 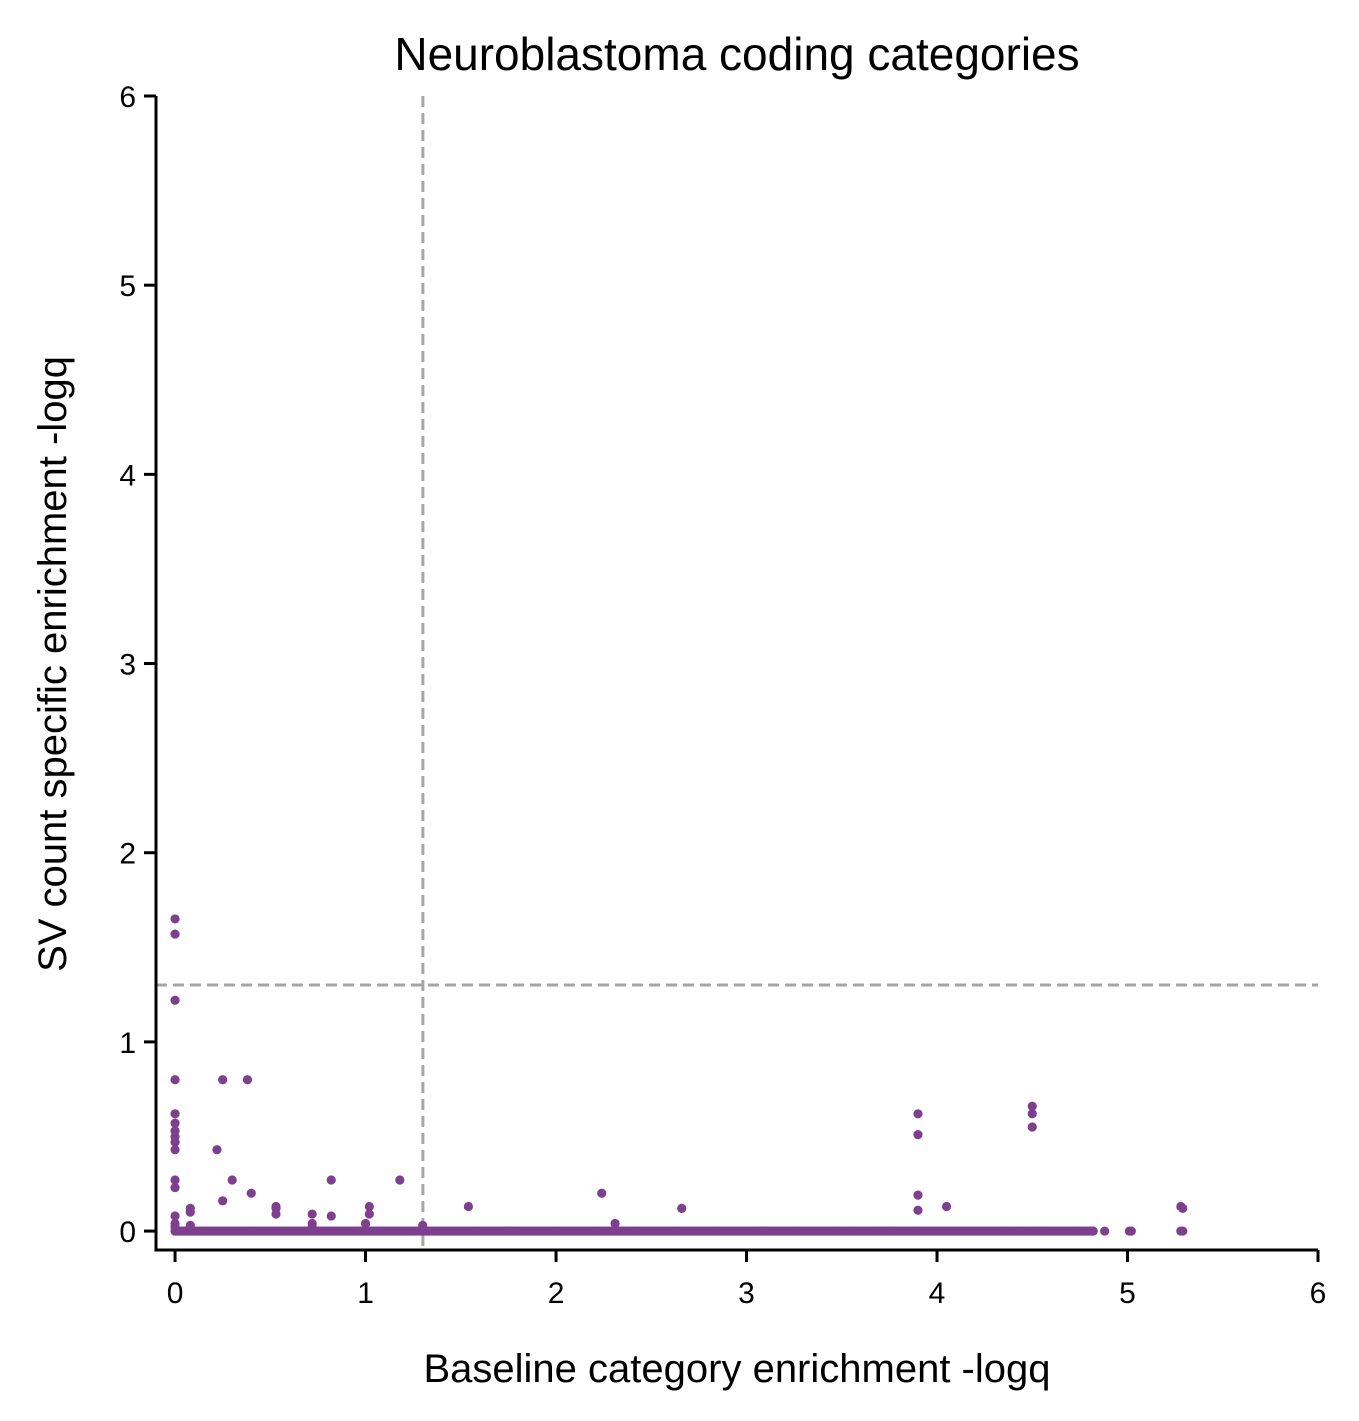 I want to click on x-tick-label: 4, so click(x=937, y=1293).